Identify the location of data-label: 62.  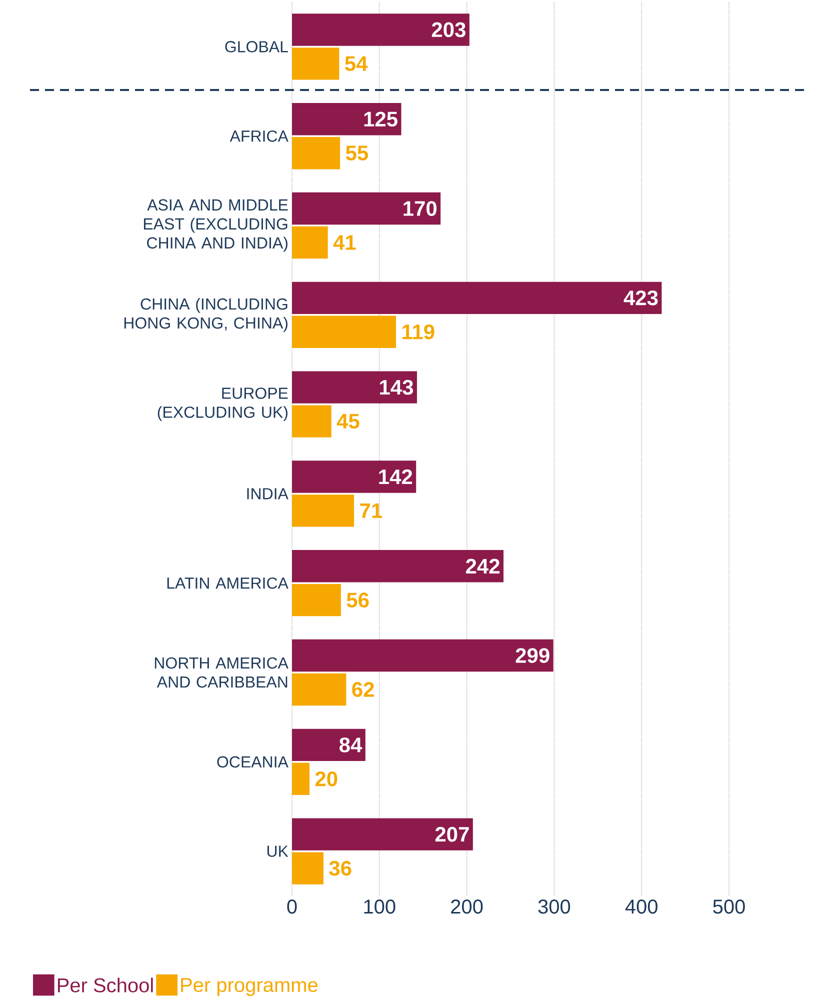
(363, 689).